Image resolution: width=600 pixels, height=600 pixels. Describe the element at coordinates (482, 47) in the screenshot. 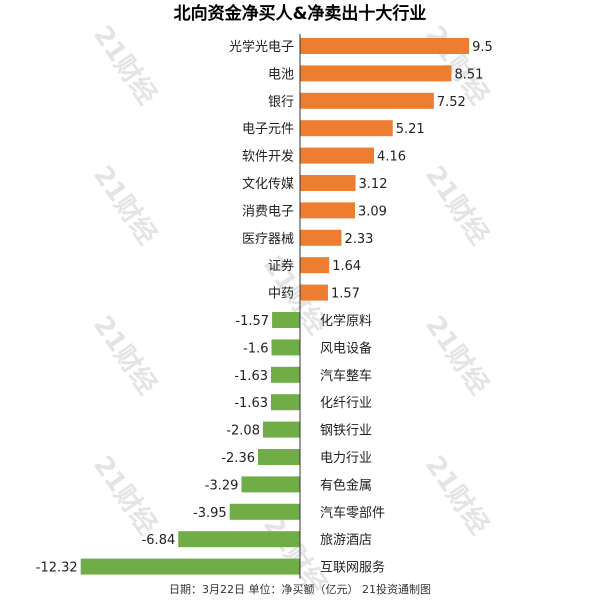

I see `value-label: 9.5` at that location.